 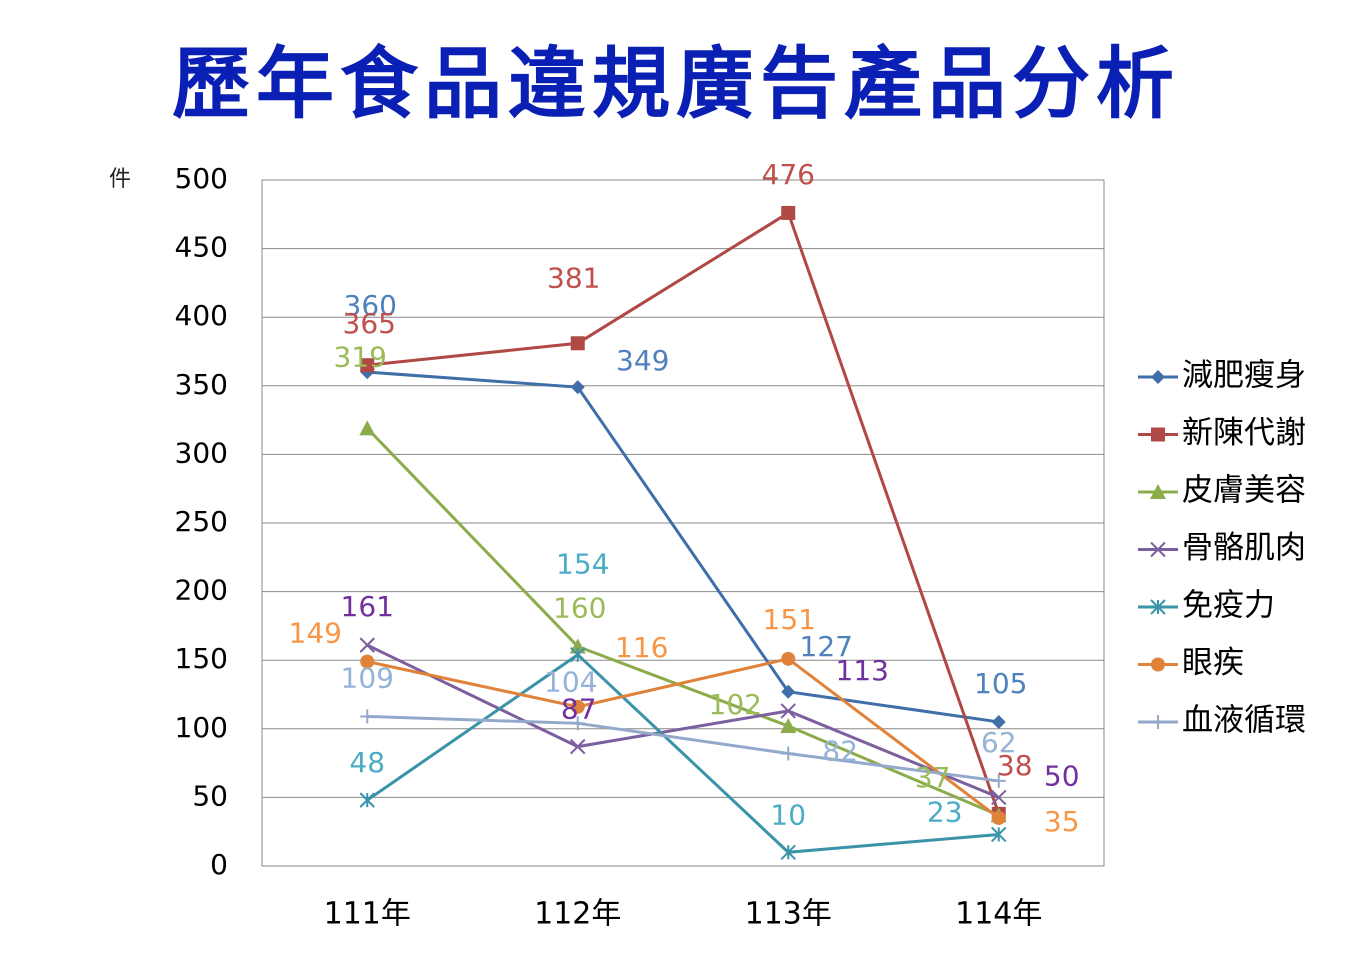 What do you see at coordinates (201, 727) in the screenshot?
I see `y-tick-label: 100` at bounding box center [201, 727].